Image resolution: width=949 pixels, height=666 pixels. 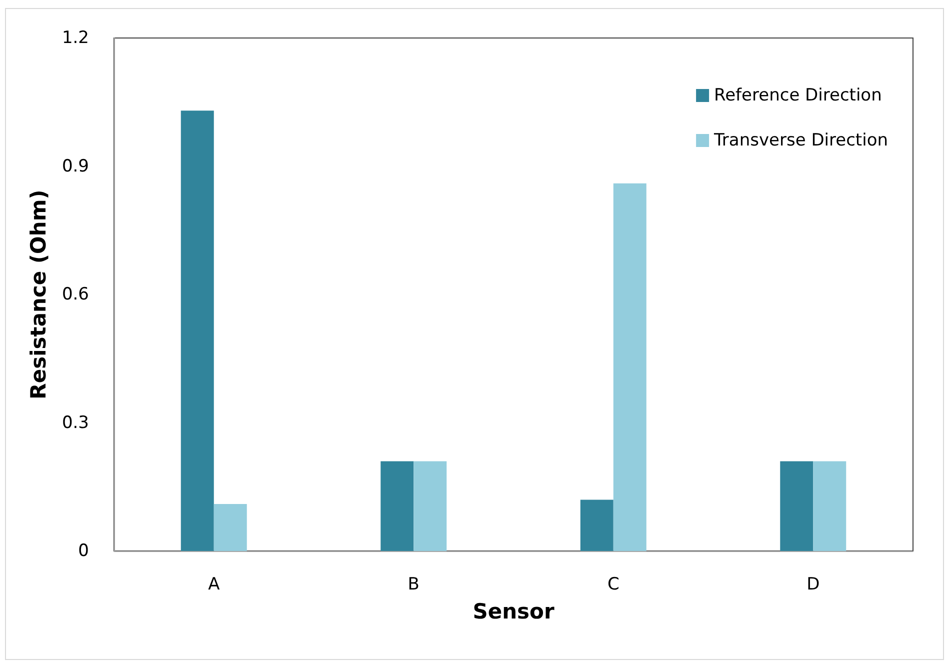 I want to click on x-tick-label: B, so click(x=414, y=584).